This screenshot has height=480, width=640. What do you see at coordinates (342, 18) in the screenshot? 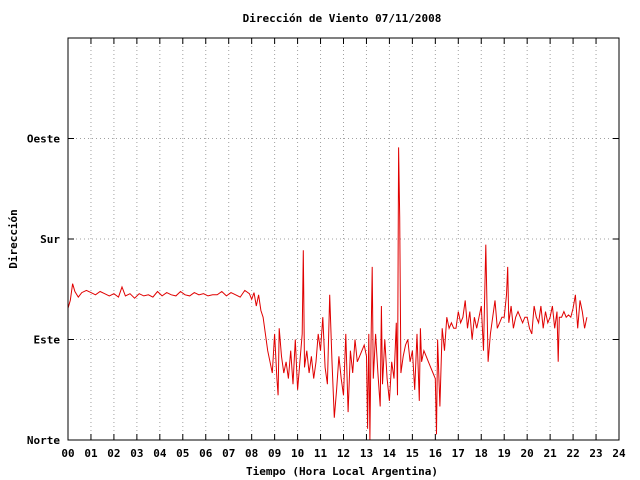
I see `chart-title: Dirección de Viento 07/11/2008` at bounding box center [342, 18].